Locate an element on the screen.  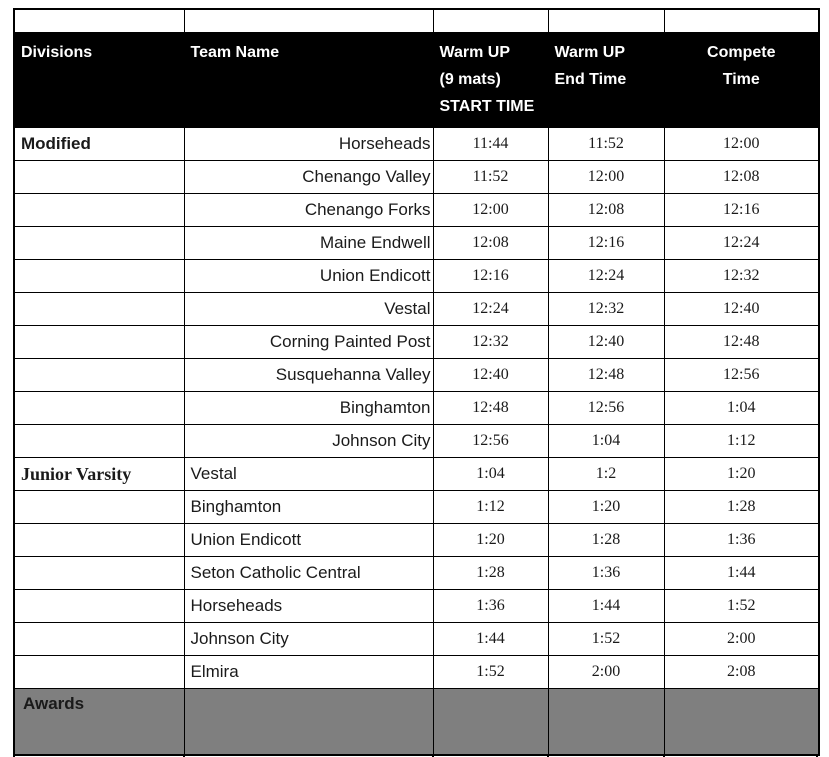
team-row: Vestal 12:24 12:32 12:40 is located at coordinates (416, 309).